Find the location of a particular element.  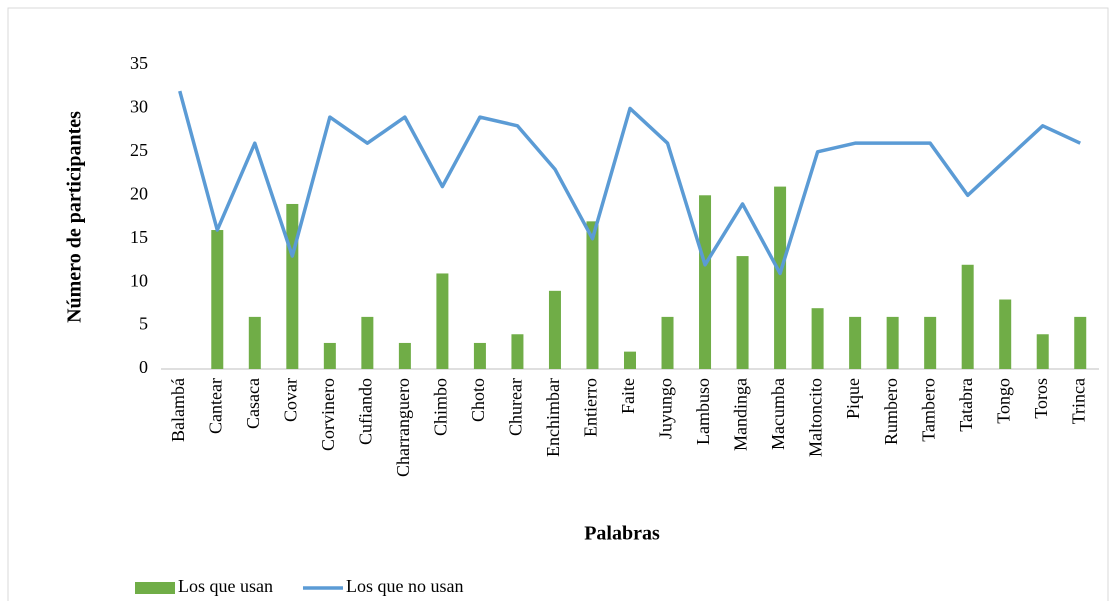

y-tick-label: 25 is located at coordinates (139, 150).